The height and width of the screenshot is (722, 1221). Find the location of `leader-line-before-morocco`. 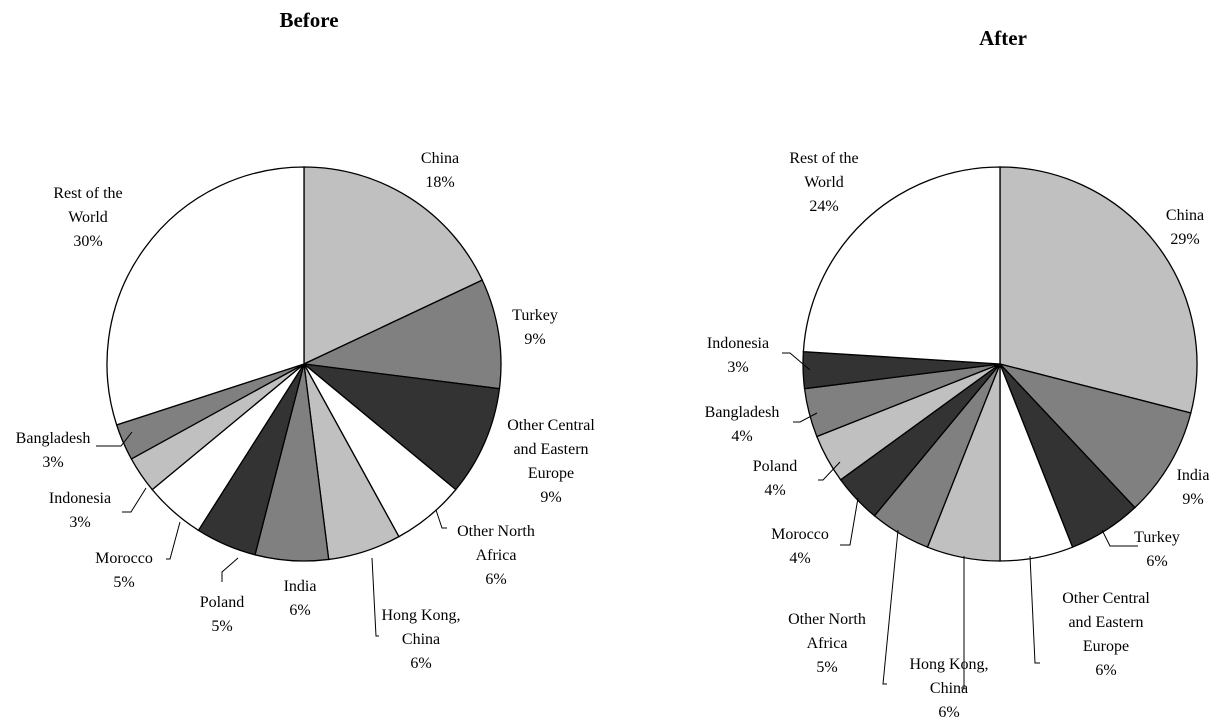

leader-line-before-morocco is located at coordinates (173, 540).